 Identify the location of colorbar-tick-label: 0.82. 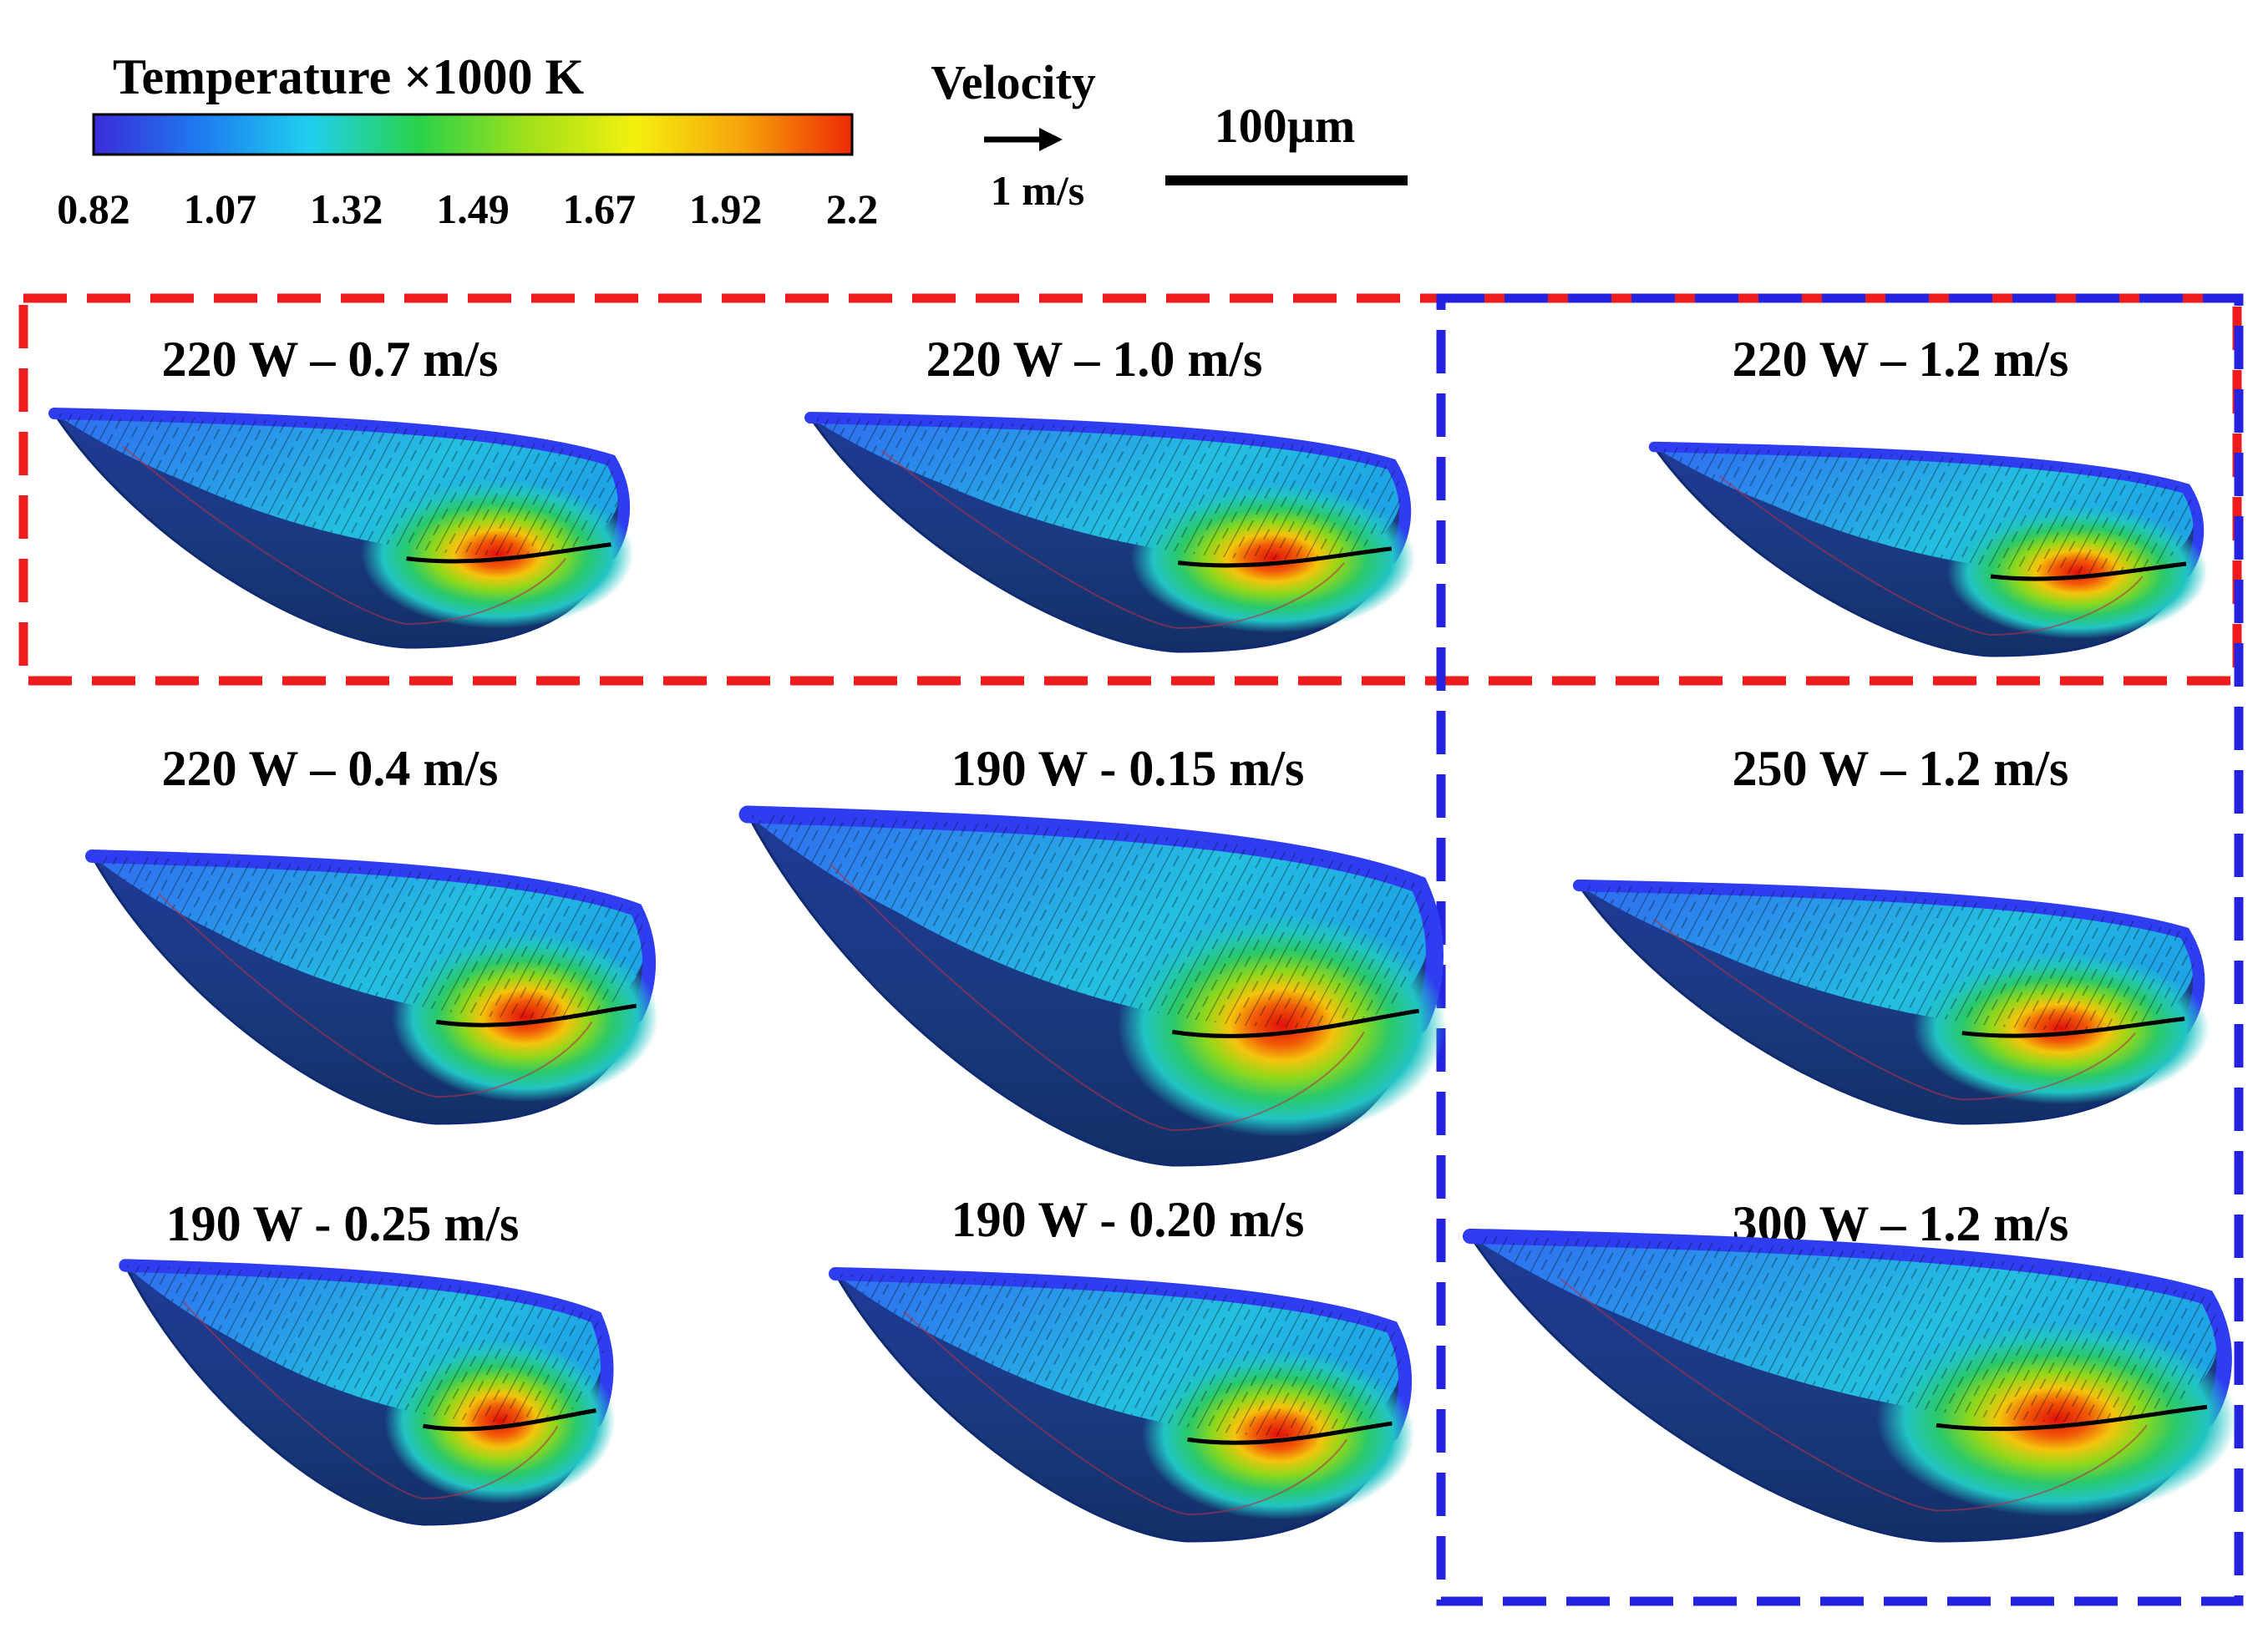
(93, 208).